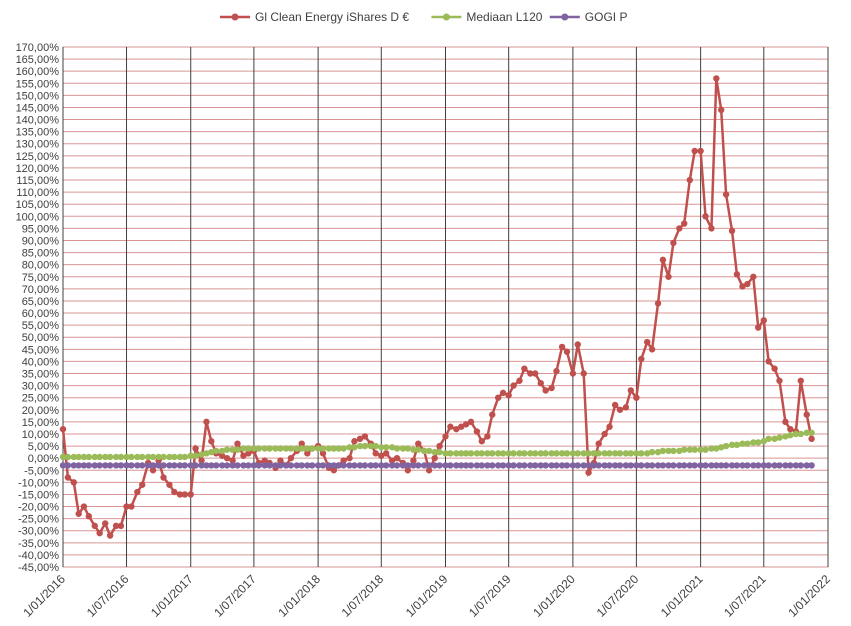  Describe the element at coordinates (41, 338) in the screenshot. I see `y-tick-label: 50,00%` at that location.